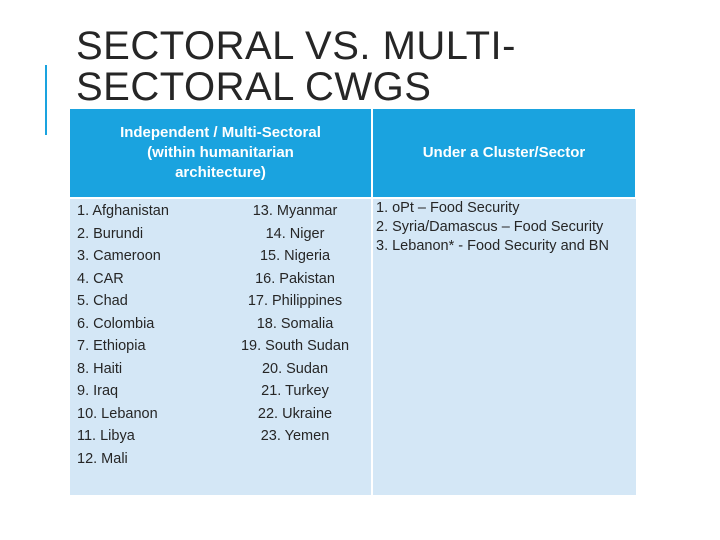 Image resolution: width=720 pixels, height=540 pixels. What do you see at coordinates (295, 346) in the screenshot?
I see `list-item: 19. South Sudan` at bounding box center [295, 346].